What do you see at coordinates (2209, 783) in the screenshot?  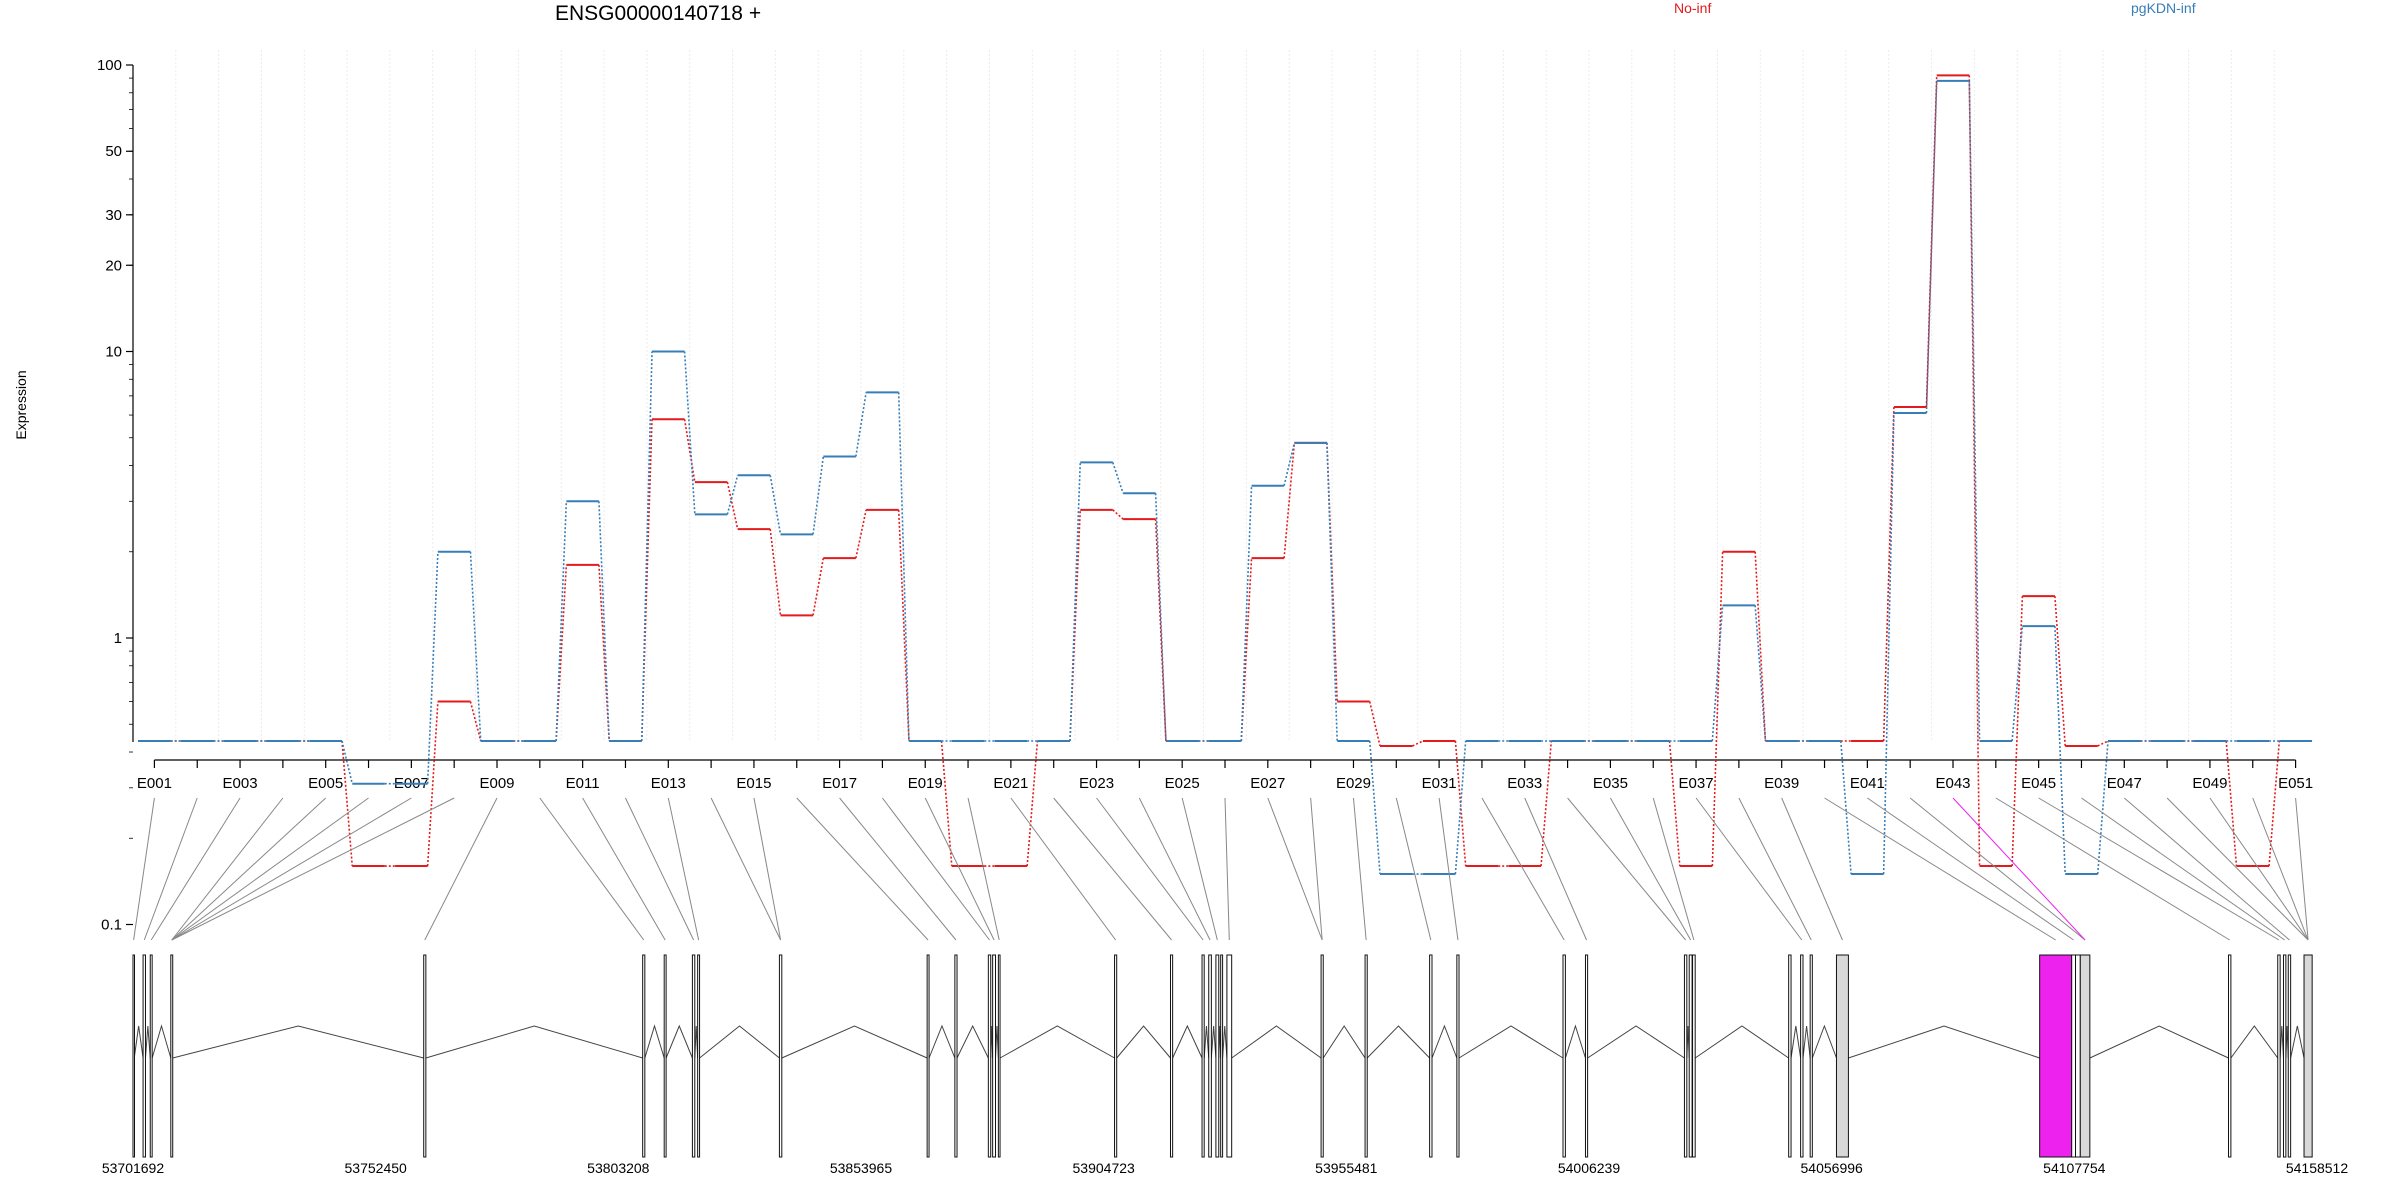 I see `x-tick-label: E049` at bounding box center [2209, 783].